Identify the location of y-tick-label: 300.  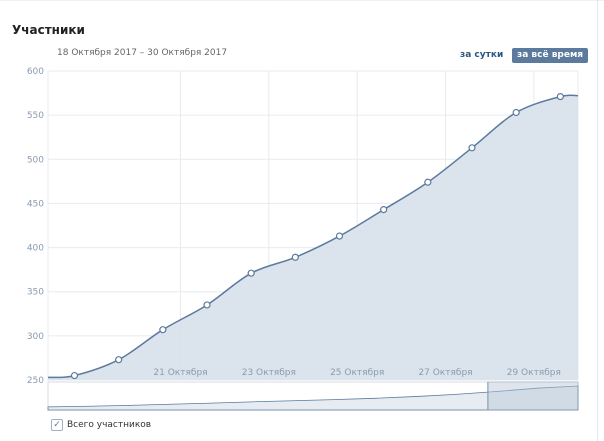
(35, 337).